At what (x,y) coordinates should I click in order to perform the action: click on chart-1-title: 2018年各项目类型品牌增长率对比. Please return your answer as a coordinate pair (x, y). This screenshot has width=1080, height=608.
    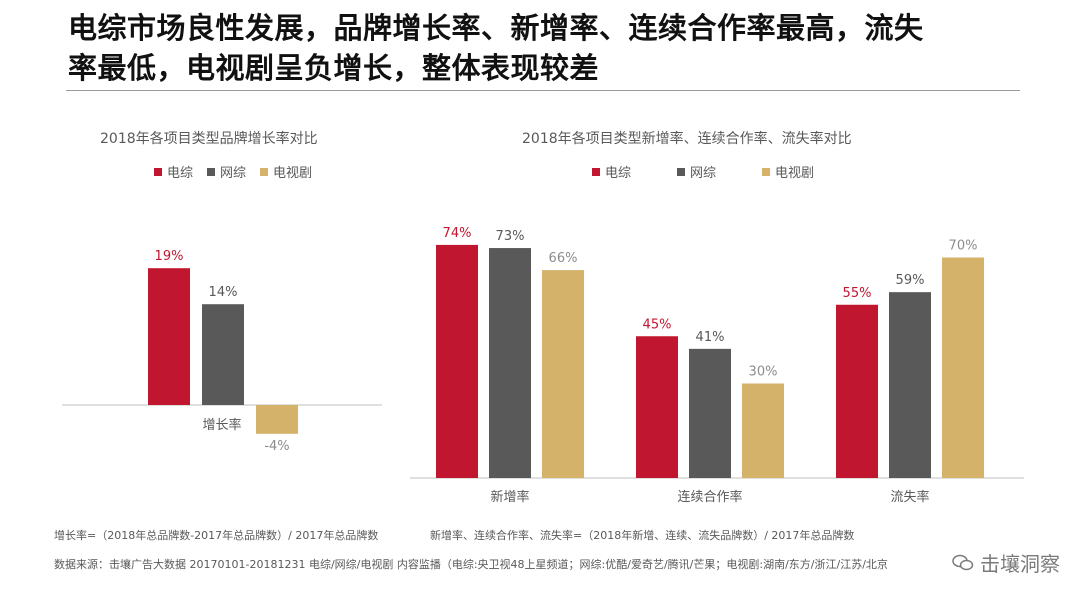
    Looking at the image, I should click on (209, 139).